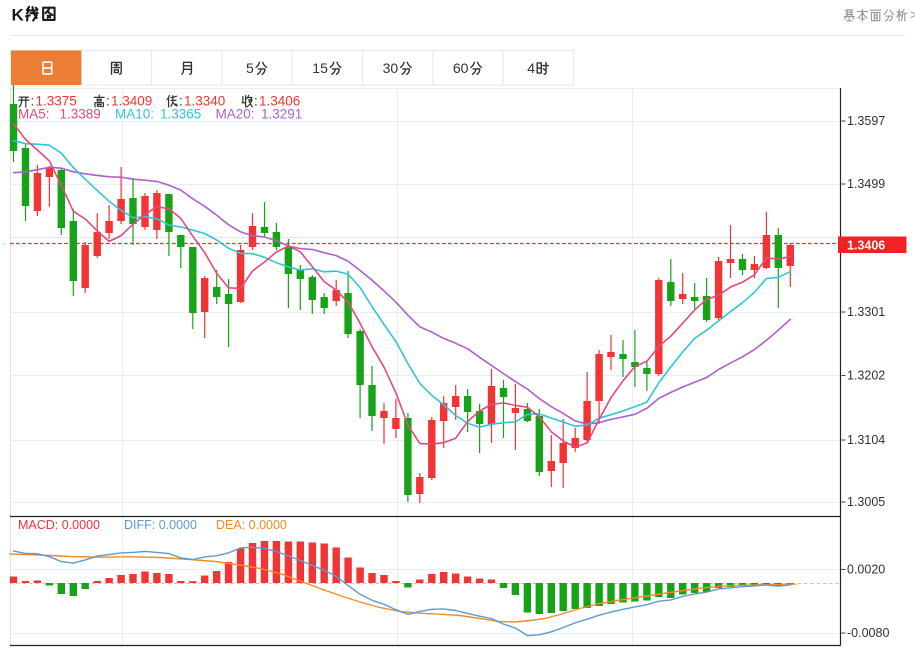 The width and height of the screenshot is (915, 649). Describe the element at coordinates (320, 68) in the screenshot. I see `svg-text: 15` at that location.